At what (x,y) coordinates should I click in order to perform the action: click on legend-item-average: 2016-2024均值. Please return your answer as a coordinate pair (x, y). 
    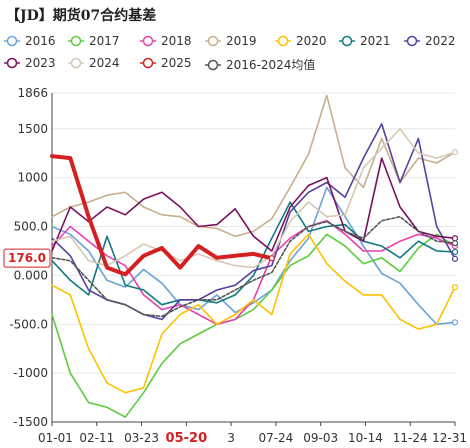
    Looking at the image, I should click on (260, 64).